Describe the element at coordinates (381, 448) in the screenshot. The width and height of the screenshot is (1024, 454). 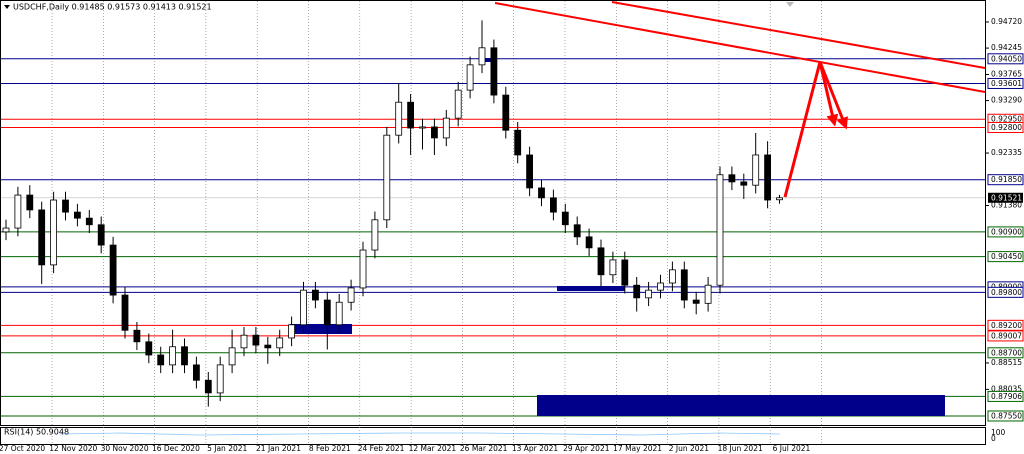
I see `x-tick-label: 24 Feb 2021` at that location.